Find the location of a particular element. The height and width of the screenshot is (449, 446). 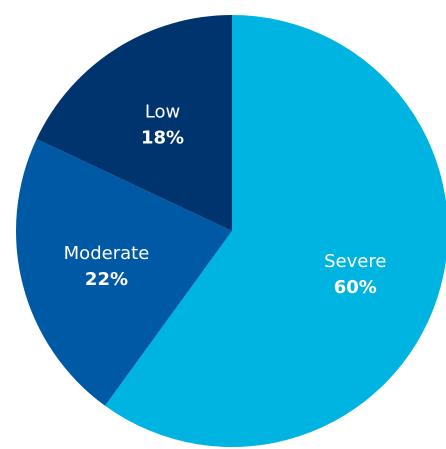

slice-value-severe: 60% is located at coordinates (355, 287).